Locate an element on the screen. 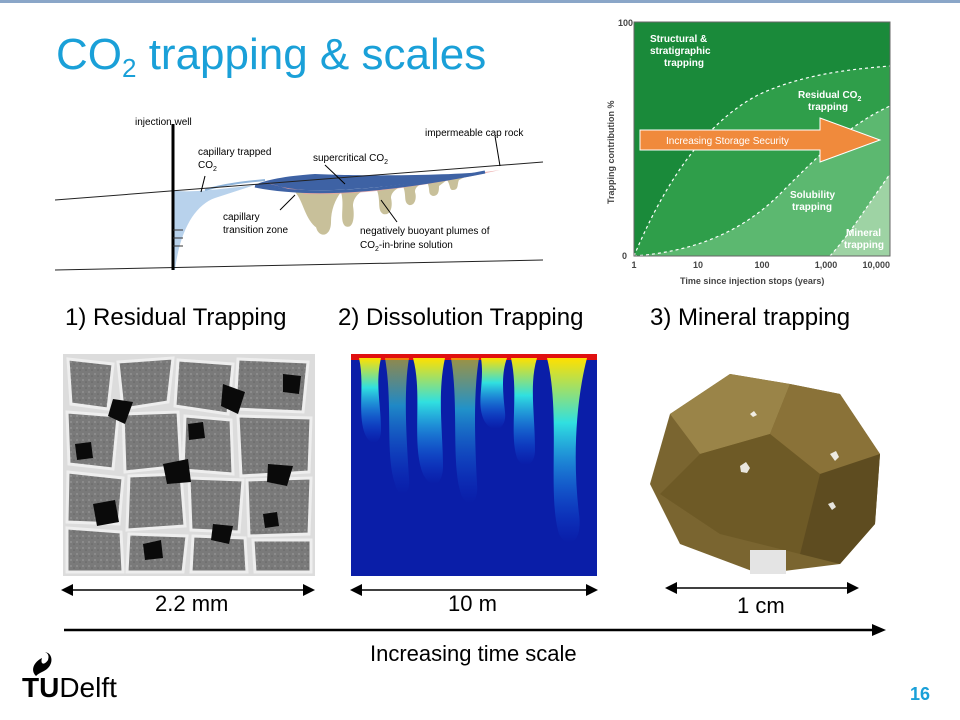  page-number: 16 is located at coordinates (919, 694).